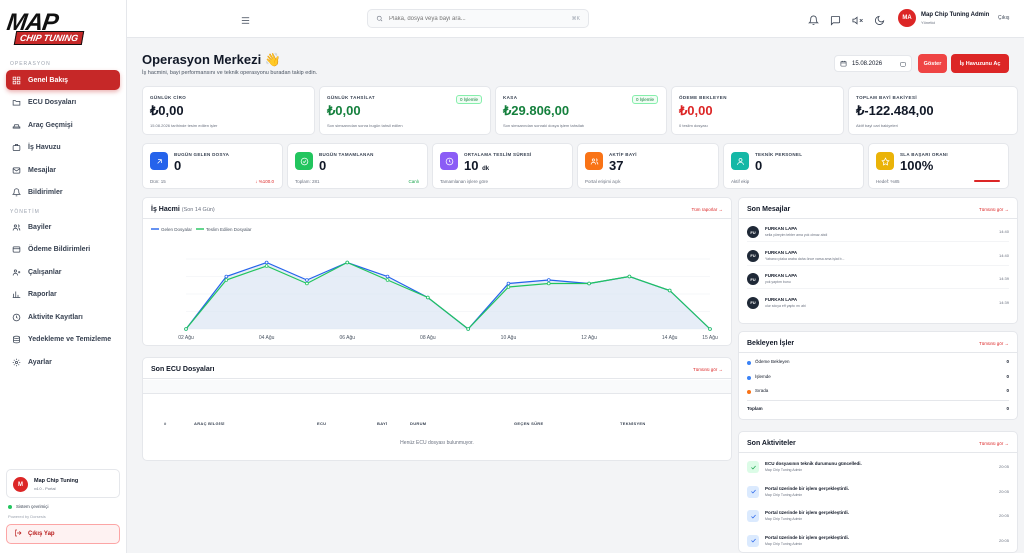 Image resolution: width=1024 pixels, height=553 pixels. I want to click on message-item: FU FURKAN LAPA yok yaptım bunu 14:39, so click(878, 279).